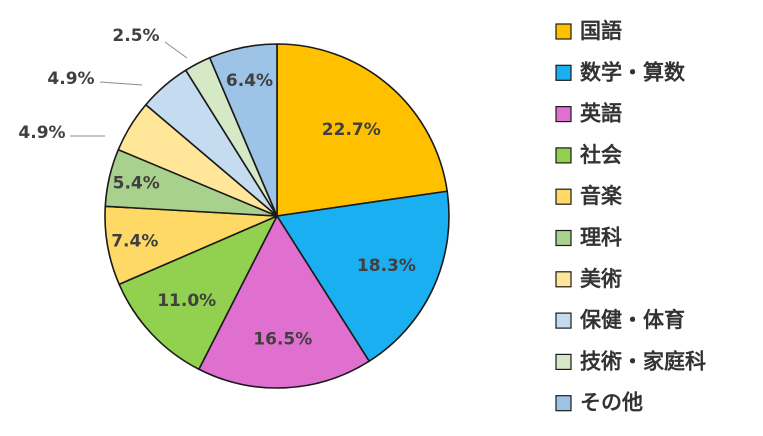 The image size is (763, 436). Describe the element at coordinates (386, 266) in the screenshot. I see `data-label: 18.3%` at that location.